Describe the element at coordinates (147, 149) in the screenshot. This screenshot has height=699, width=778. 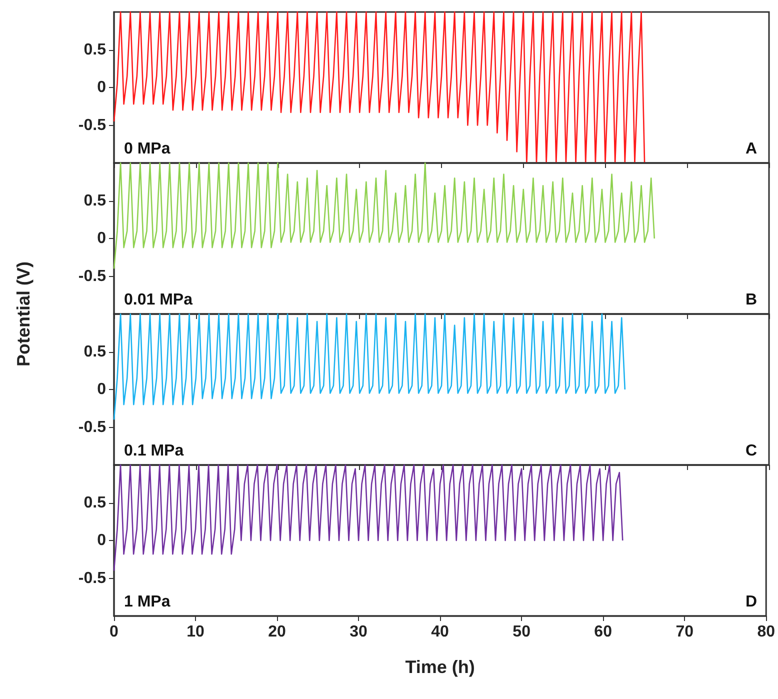
I see `annotation: 0 MPa` at that location.